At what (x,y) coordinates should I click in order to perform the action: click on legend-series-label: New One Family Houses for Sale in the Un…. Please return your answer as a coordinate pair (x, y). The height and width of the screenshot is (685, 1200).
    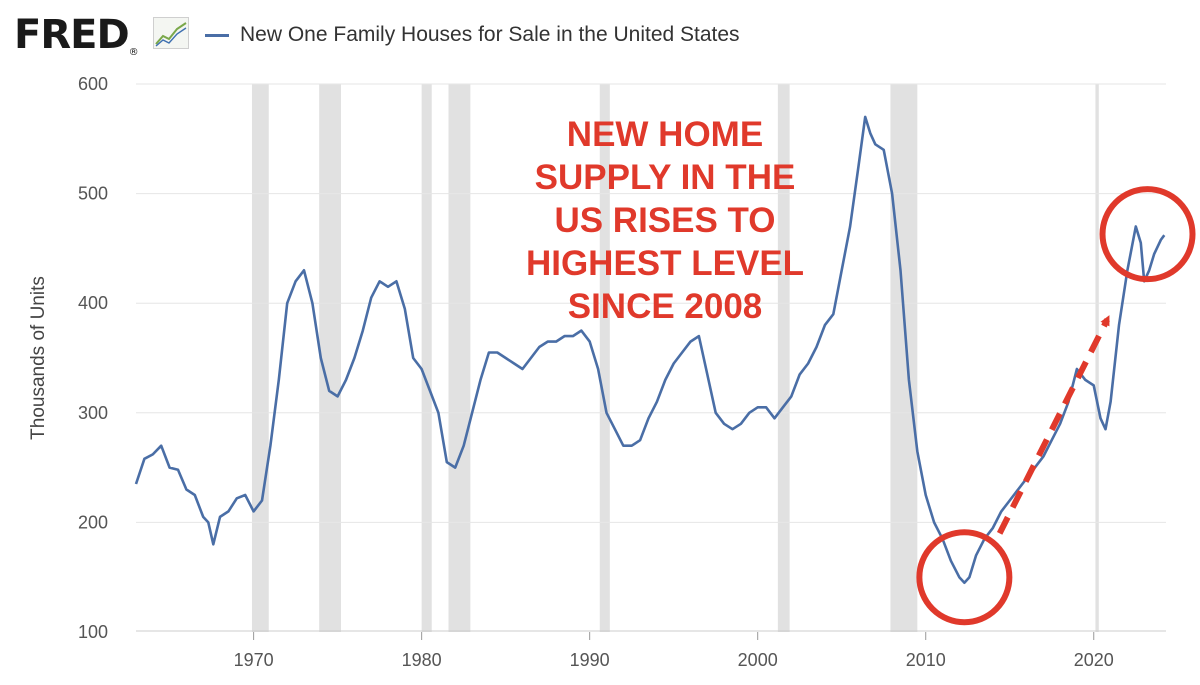
    Looking at the image, I should click on (490, 34).